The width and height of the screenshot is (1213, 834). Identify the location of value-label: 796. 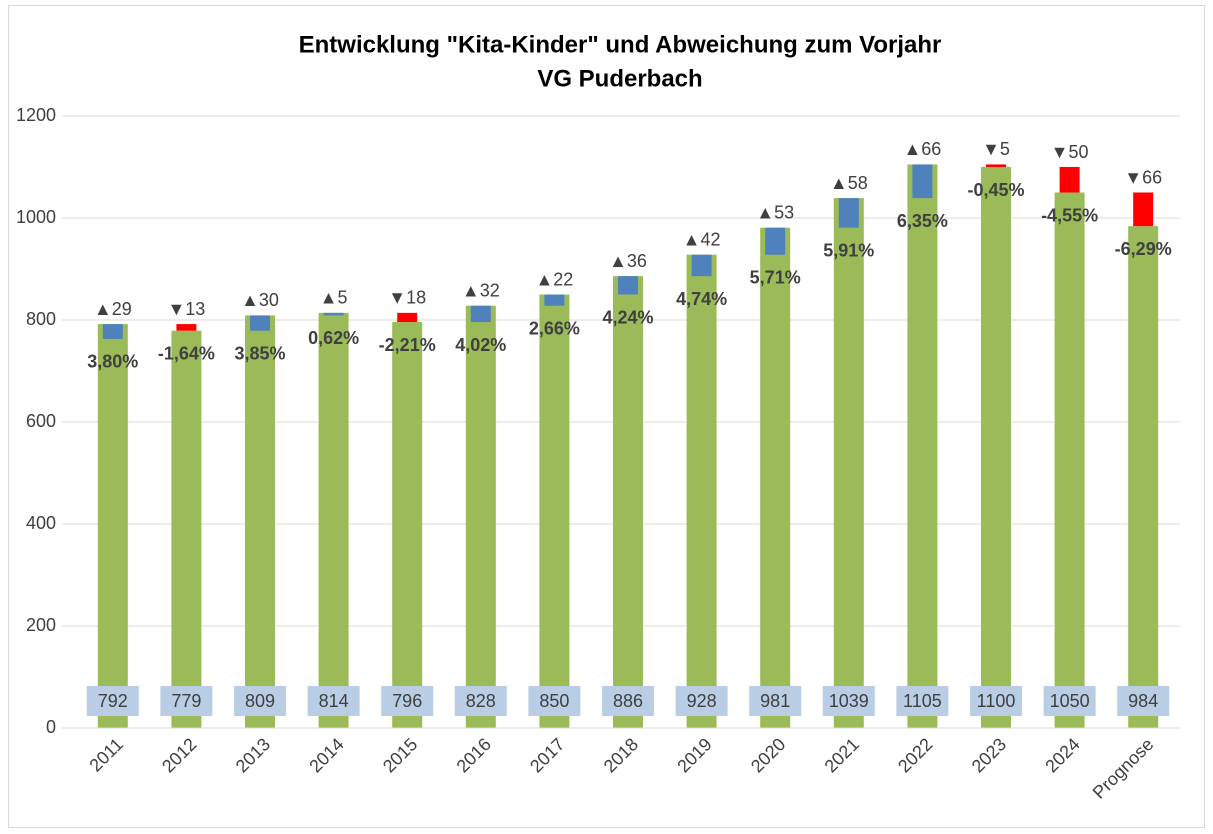
(407, 701).